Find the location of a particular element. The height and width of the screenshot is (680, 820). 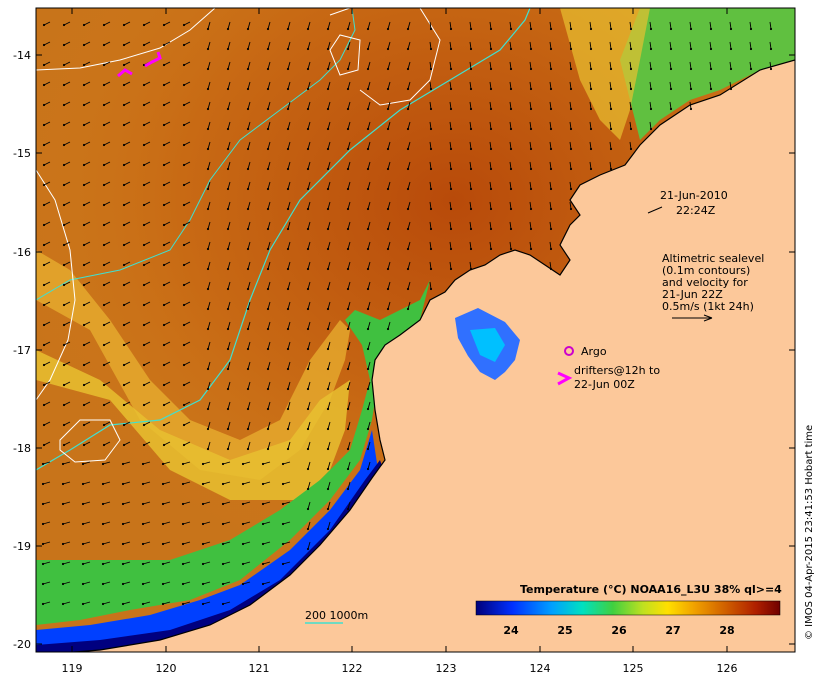

altimetry-line-4: 21-Jun 22Z is located at coordinates (692, 294).